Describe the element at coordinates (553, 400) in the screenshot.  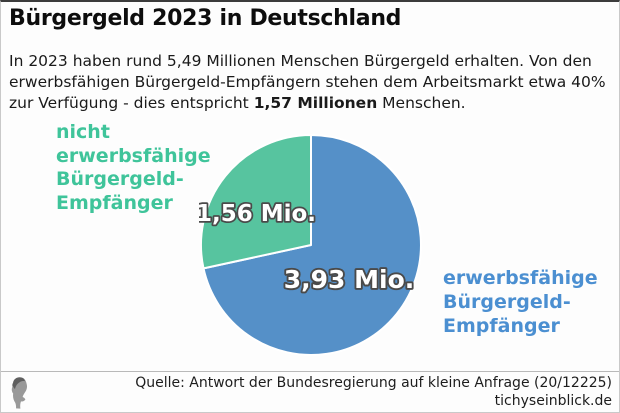
I see `site-name: tichyseinblick.de` at that location.